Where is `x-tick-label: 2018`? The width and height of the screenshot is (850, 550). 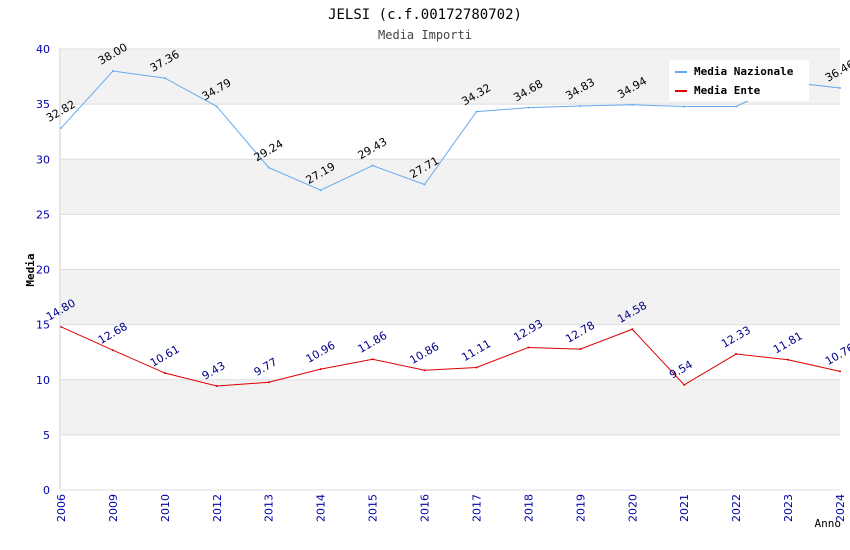 x-tick-label: 2018 is located at coordinates (528, 508).